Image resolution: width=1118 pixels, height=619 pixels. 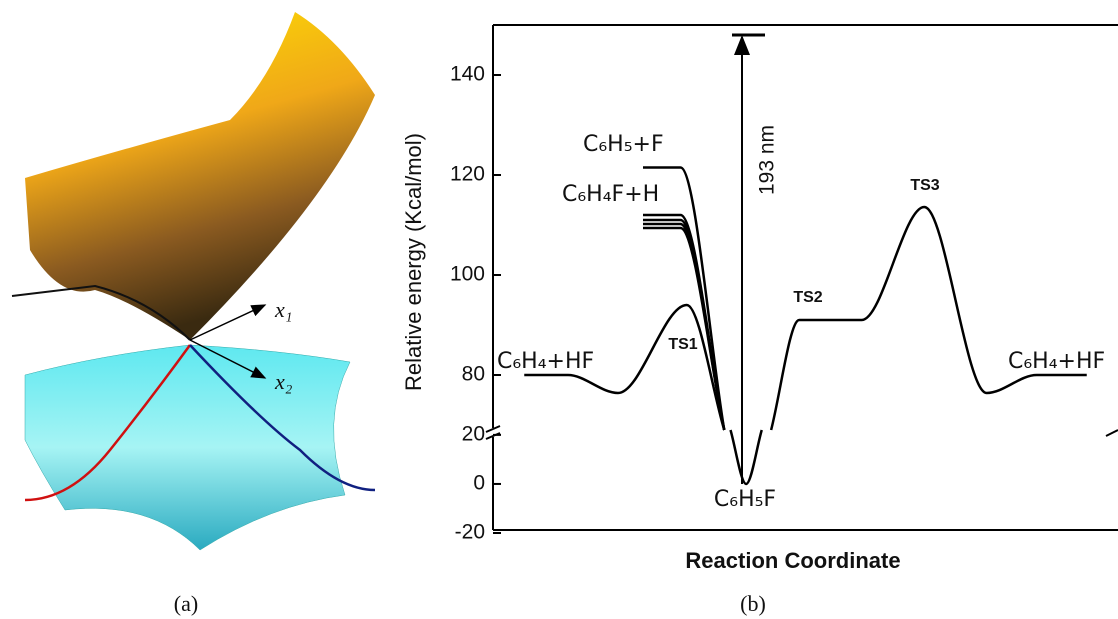 What do you see at coordinates (470, 532) in the screenshot?
I see `y-tick-label: -20` at bounding box center [470, 532].